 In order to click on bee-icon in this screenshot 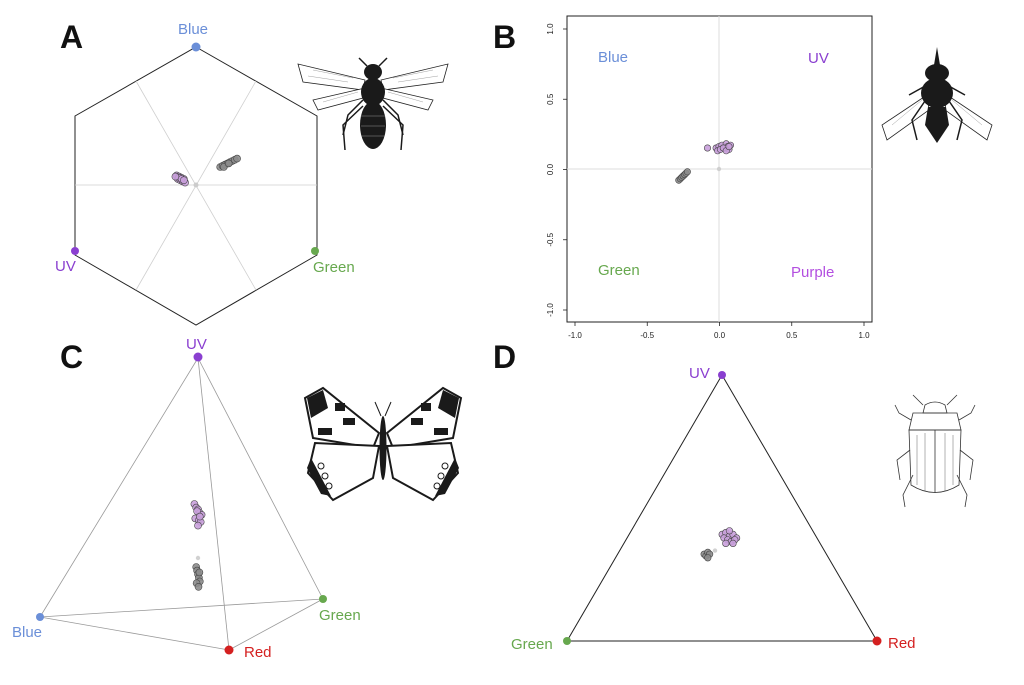, I will do `click(373, 104)`.